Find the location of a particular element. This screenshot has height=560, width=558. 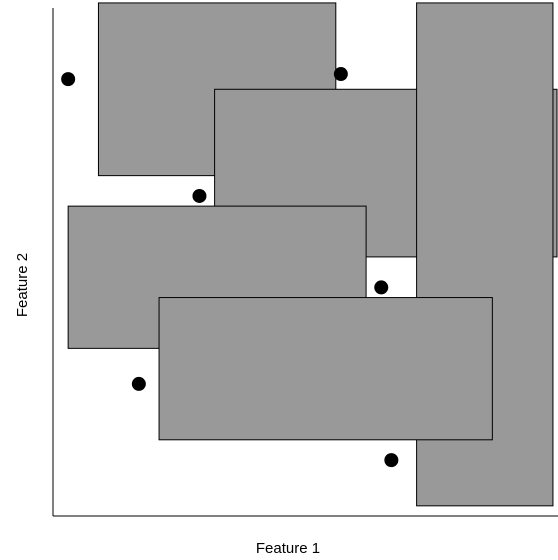

x-axis-label: Feature 1 is located at coordinates (288, 548).